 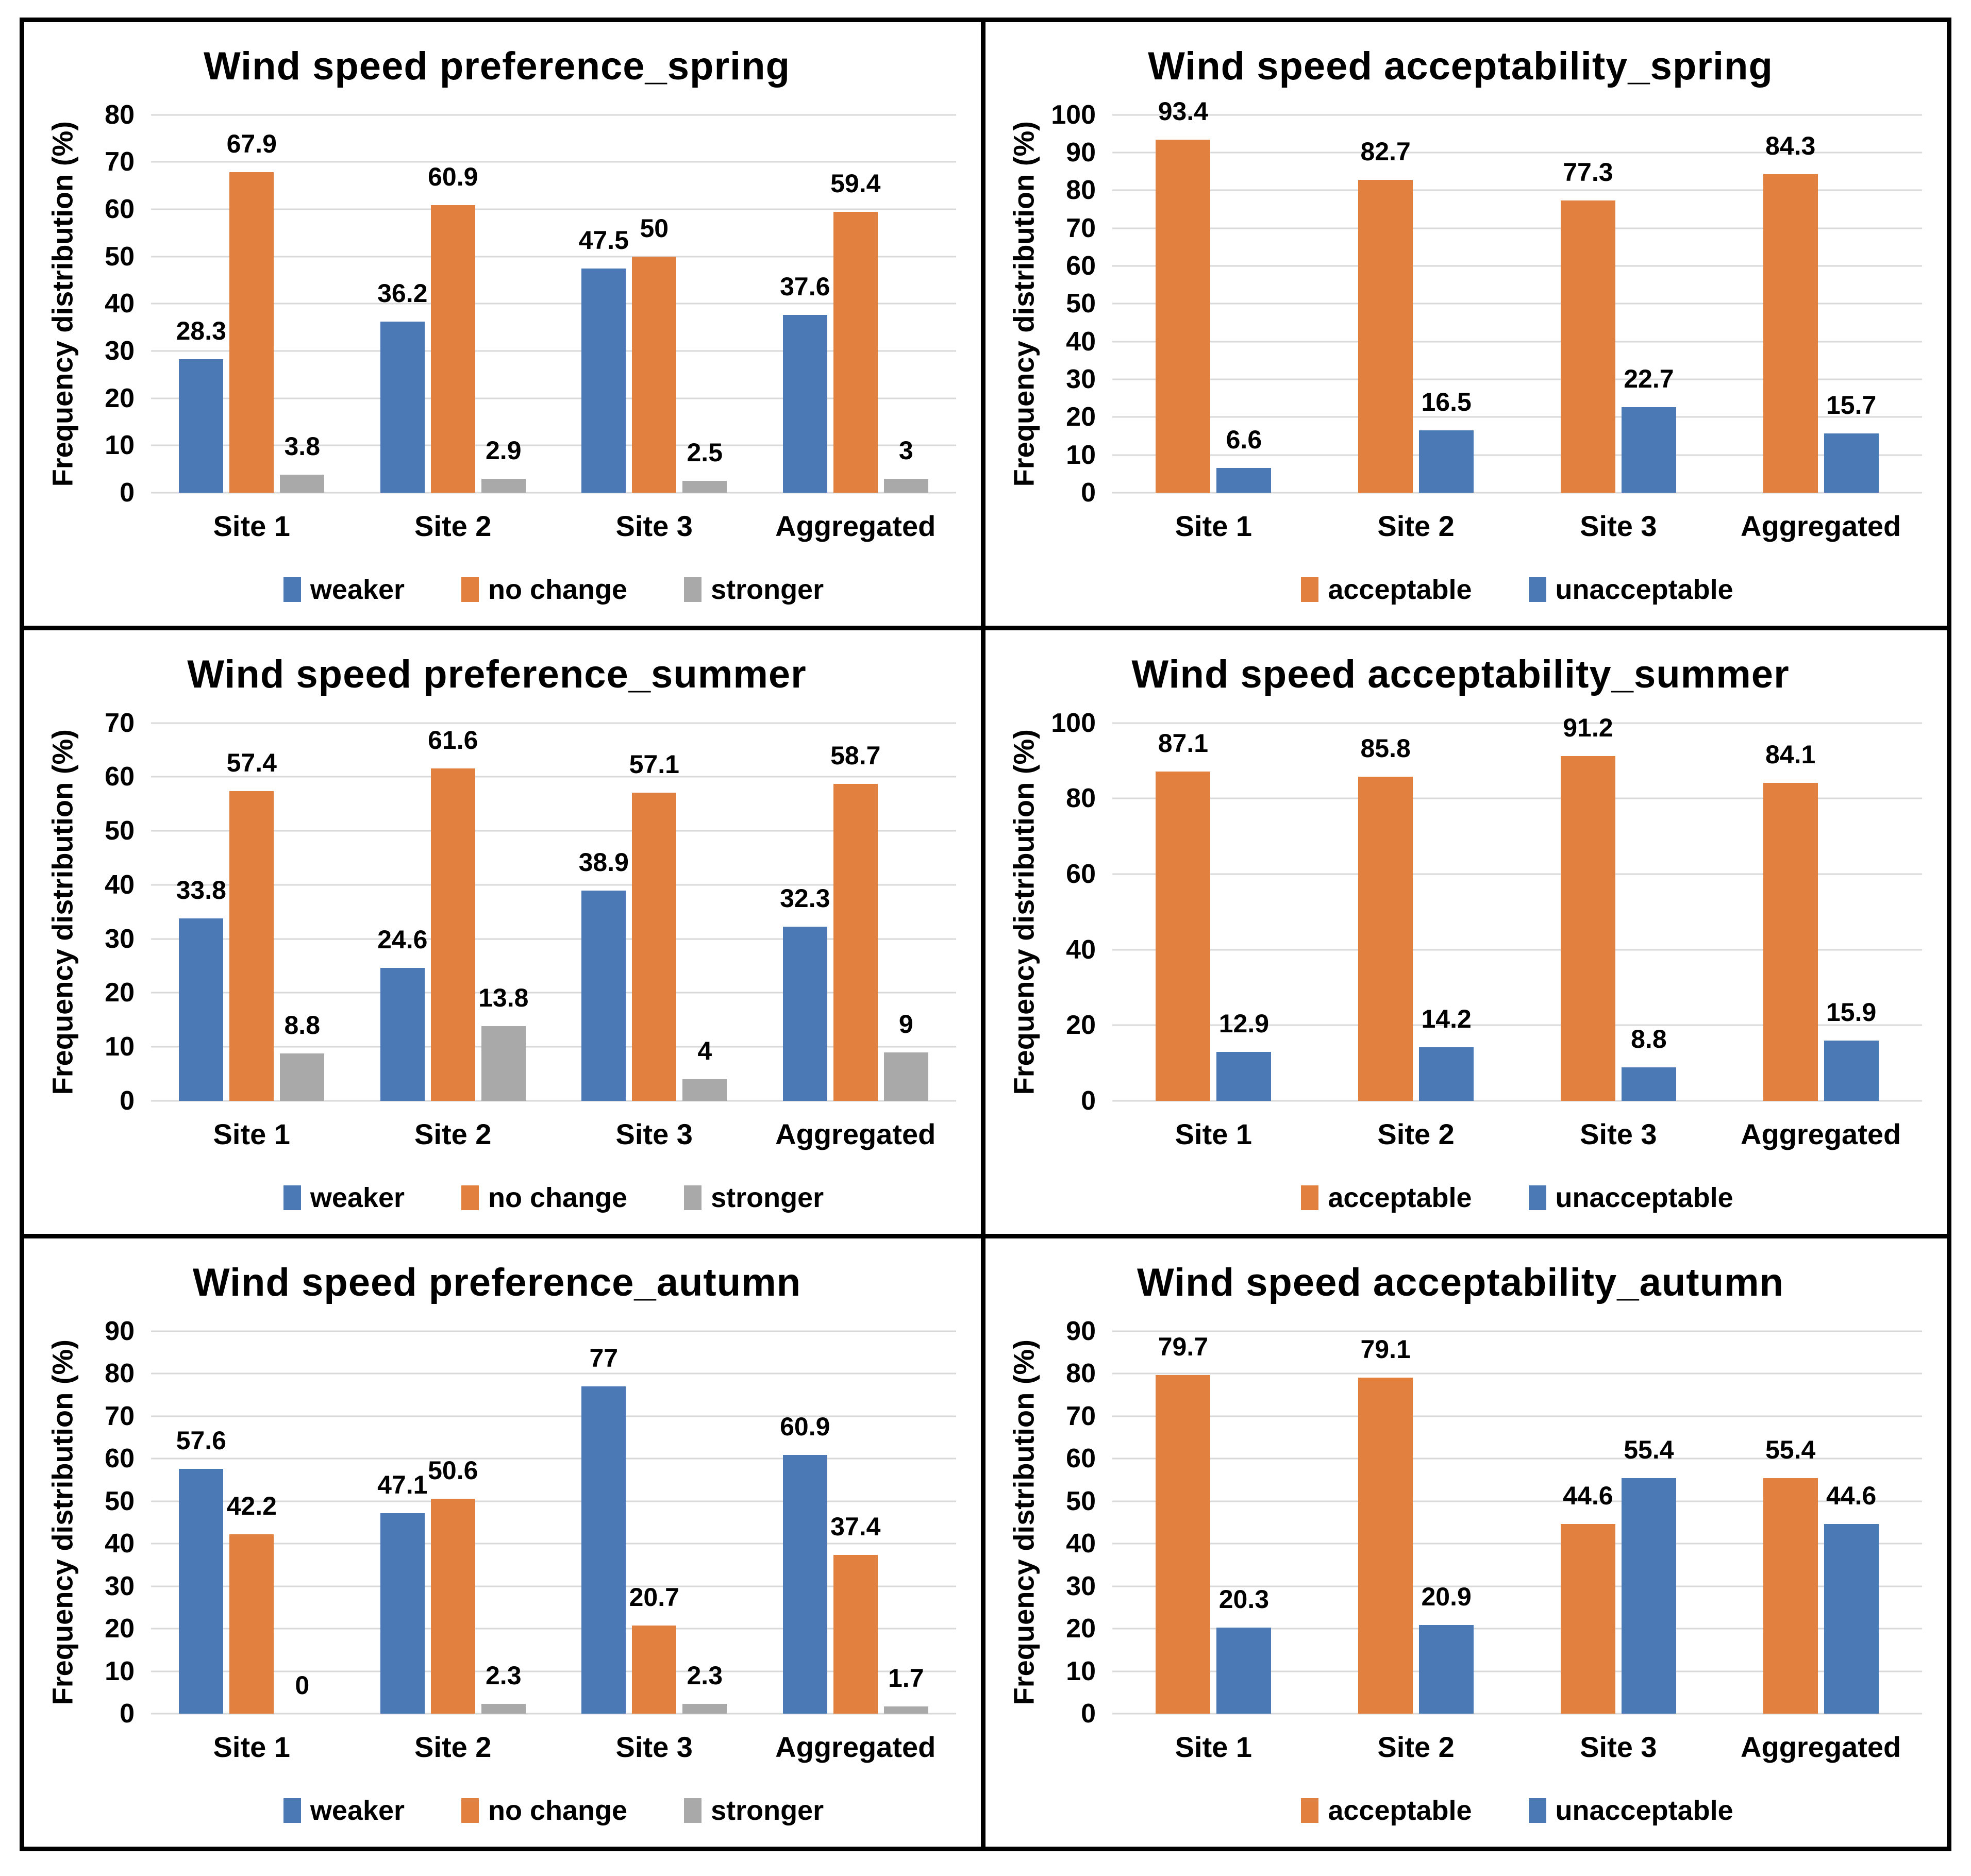 What do you see at coordinates (767, 1197) in the screenshot?
I see `legend-label: stronger` at bounding box center [767, 1197].